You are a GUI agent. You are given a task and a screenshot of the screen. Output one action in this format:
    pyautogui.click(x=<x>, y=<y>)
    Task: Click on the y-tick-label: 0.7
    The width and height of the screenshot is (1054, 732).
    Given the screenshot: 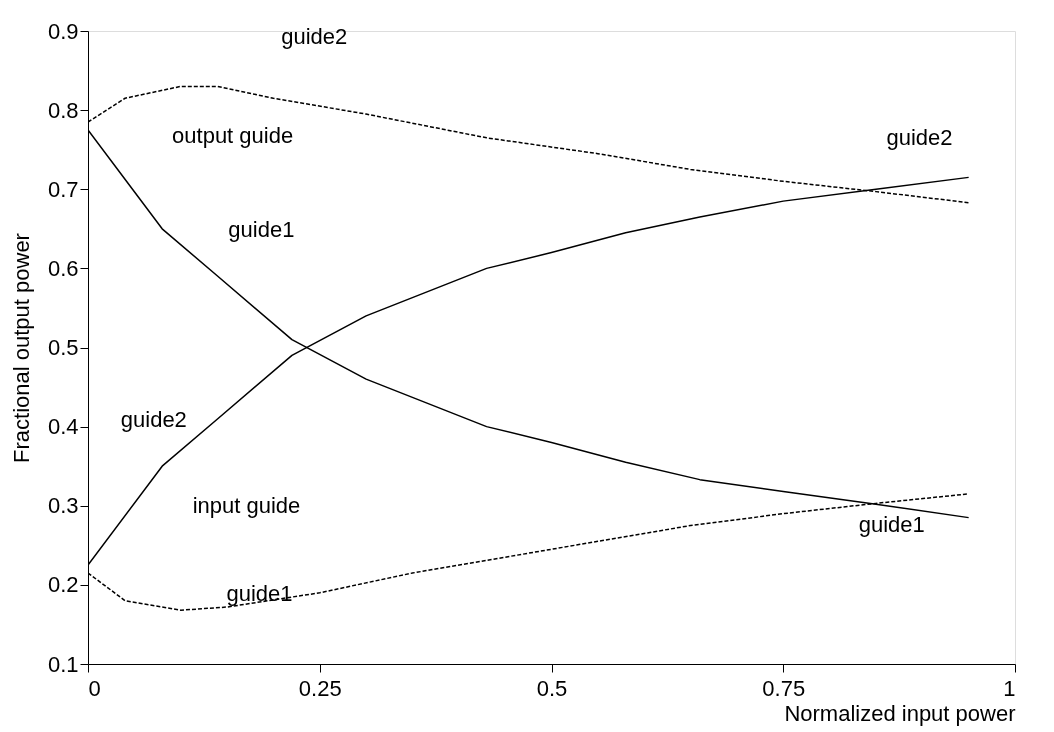 What is the action you would take?
    pyautogui.click(x=63, y=189)
    